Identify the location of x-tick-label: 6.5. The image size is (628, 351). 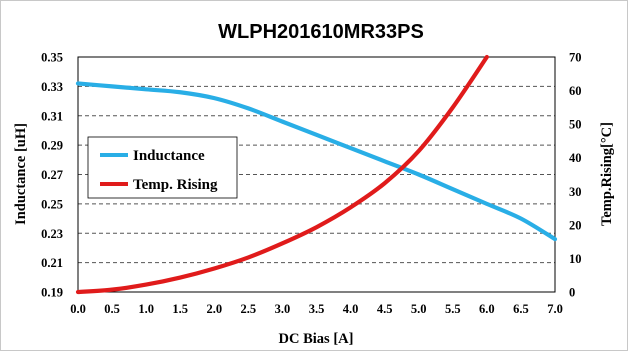
(521, 309).